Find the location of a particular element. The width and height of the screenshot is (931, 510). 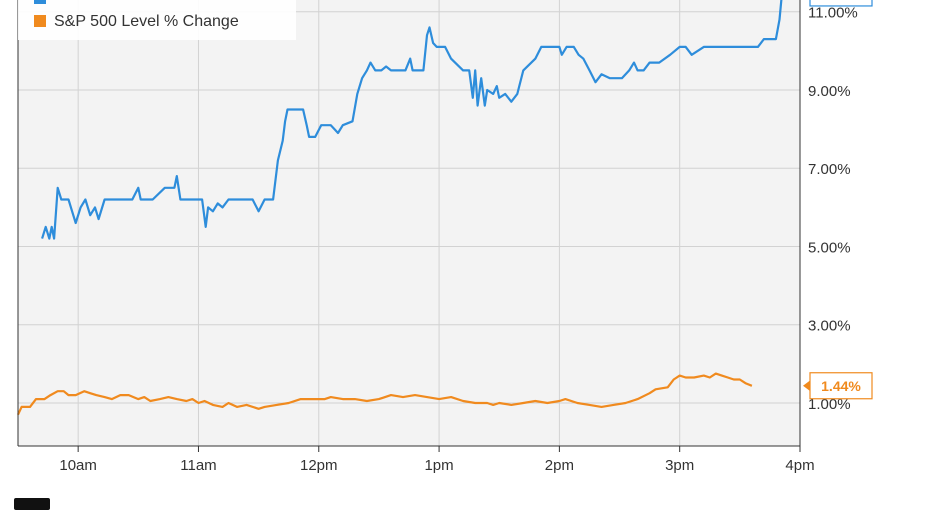

end-label-1: 11.48% is located at coordinates (841, 3).